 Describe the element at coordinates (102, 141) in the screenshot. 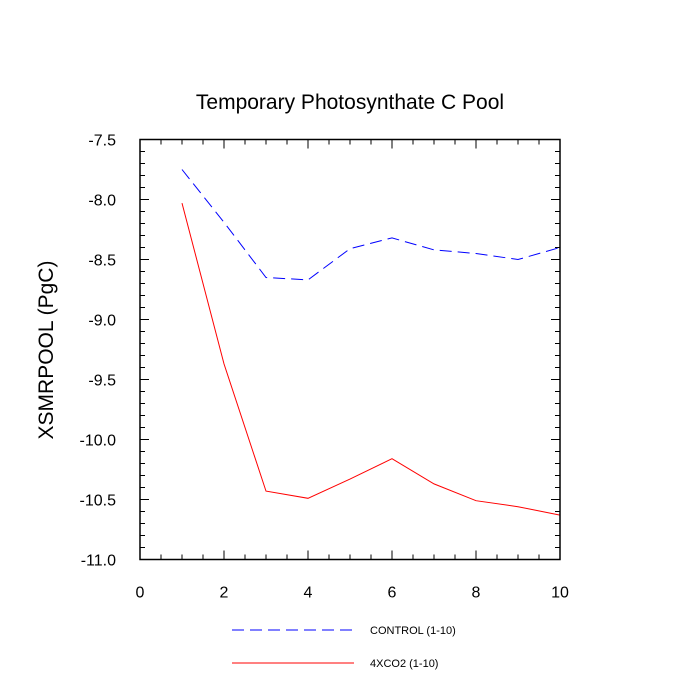

I see `y-tick-label: -7.5` at that location.